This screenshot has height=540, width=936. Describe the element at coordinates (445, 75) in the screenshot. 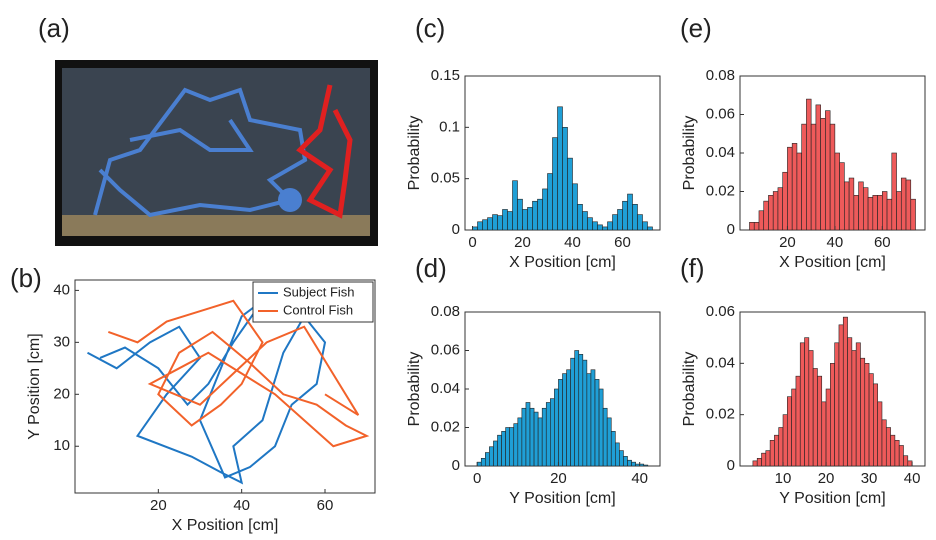

I see `y-tick-label: 0.15` at that location.